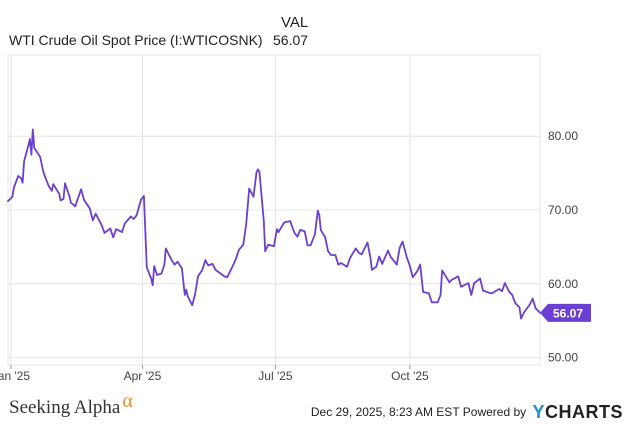 The width and height of the screenshot is (635, 424). I want to click on y-tick-label: 50.00, so click(563, 358).